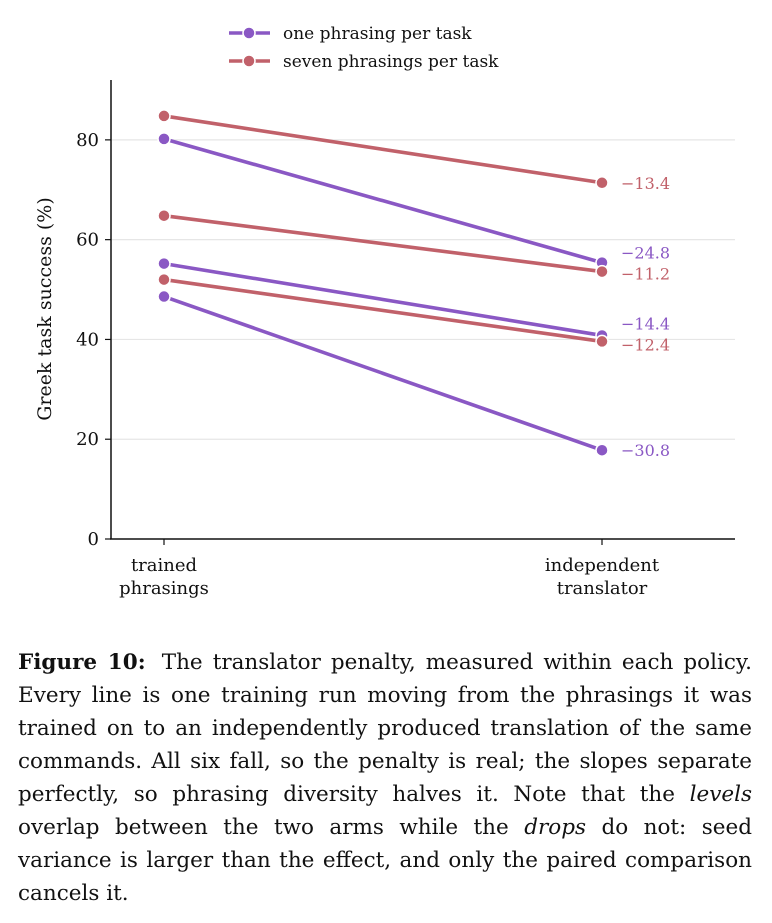 This screenshot has width=772, height=923. What do you see at coordinates (164, 577) in the screenshot?
I see `x-tick-label: trained phrasings` at bounding box center [164, 577].